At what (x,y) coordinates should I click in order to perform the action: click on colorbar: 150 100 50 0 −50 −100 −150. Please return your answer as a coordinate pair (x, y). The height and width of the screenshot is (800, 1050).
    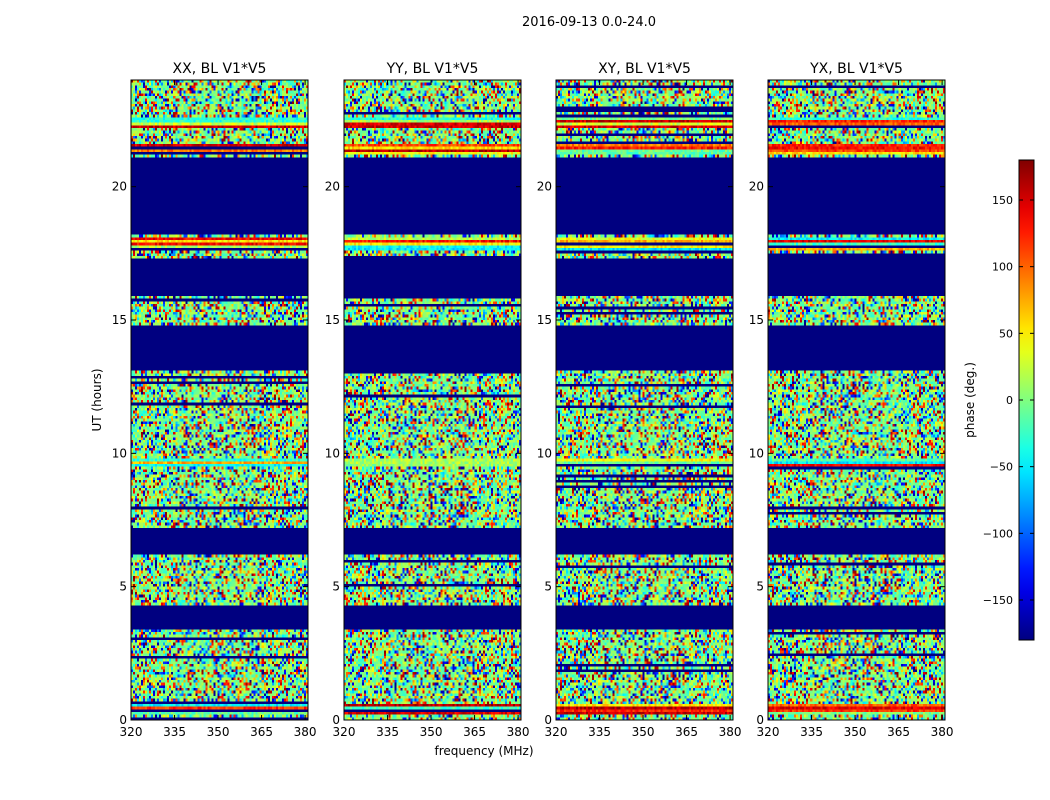
    Looking at the image, I should click on (1009, 400).